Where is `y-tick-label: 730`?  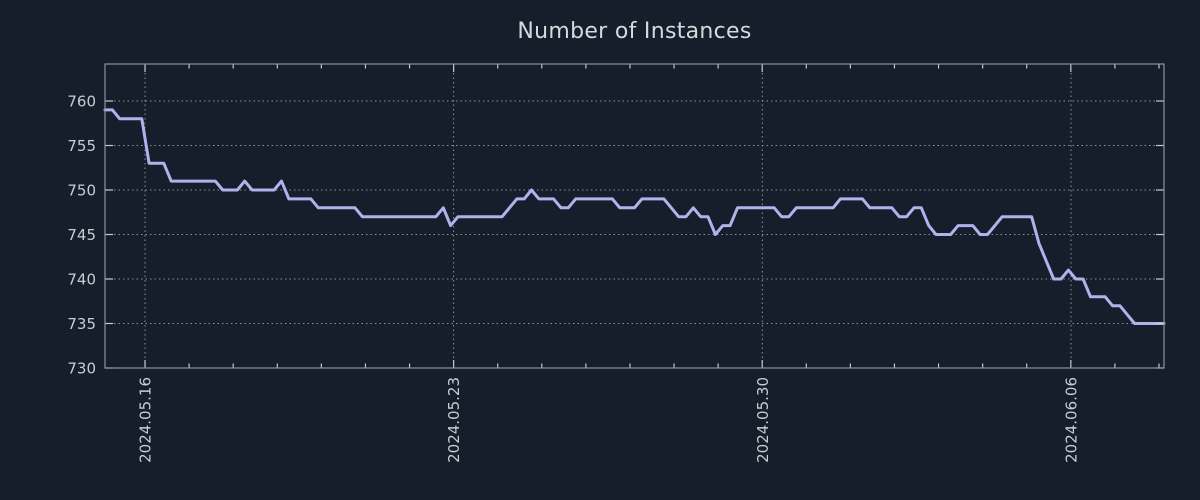
y-tick-label: 730 is located at coordinates (81, 369).